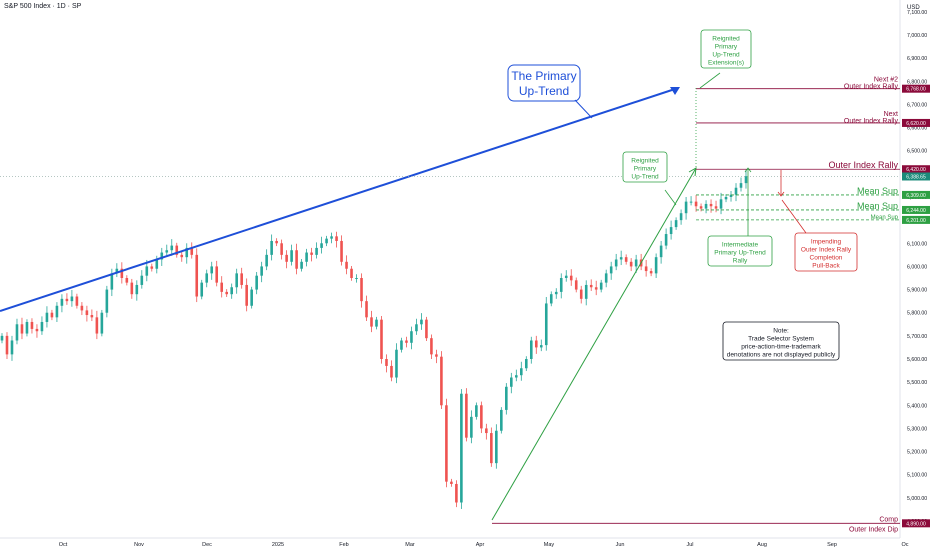  What do you see at coordinates (740, 253) in the screenshot?
I see `intermediate-box-line: Primary Up-Trend` at bounding box center [740, 253].